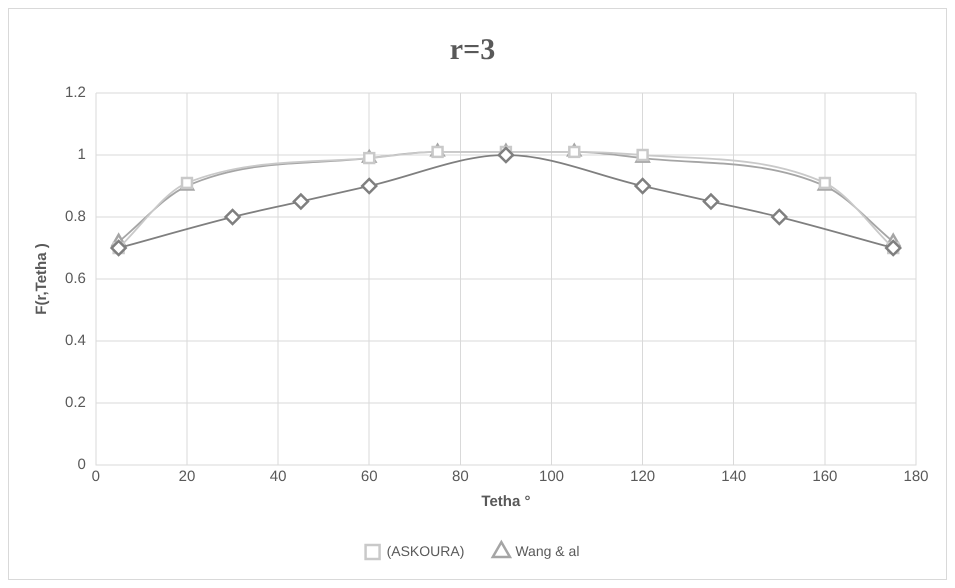 The image size is (955, 588). I want to click on y-tick-label: 0.8, so click(75, 217).